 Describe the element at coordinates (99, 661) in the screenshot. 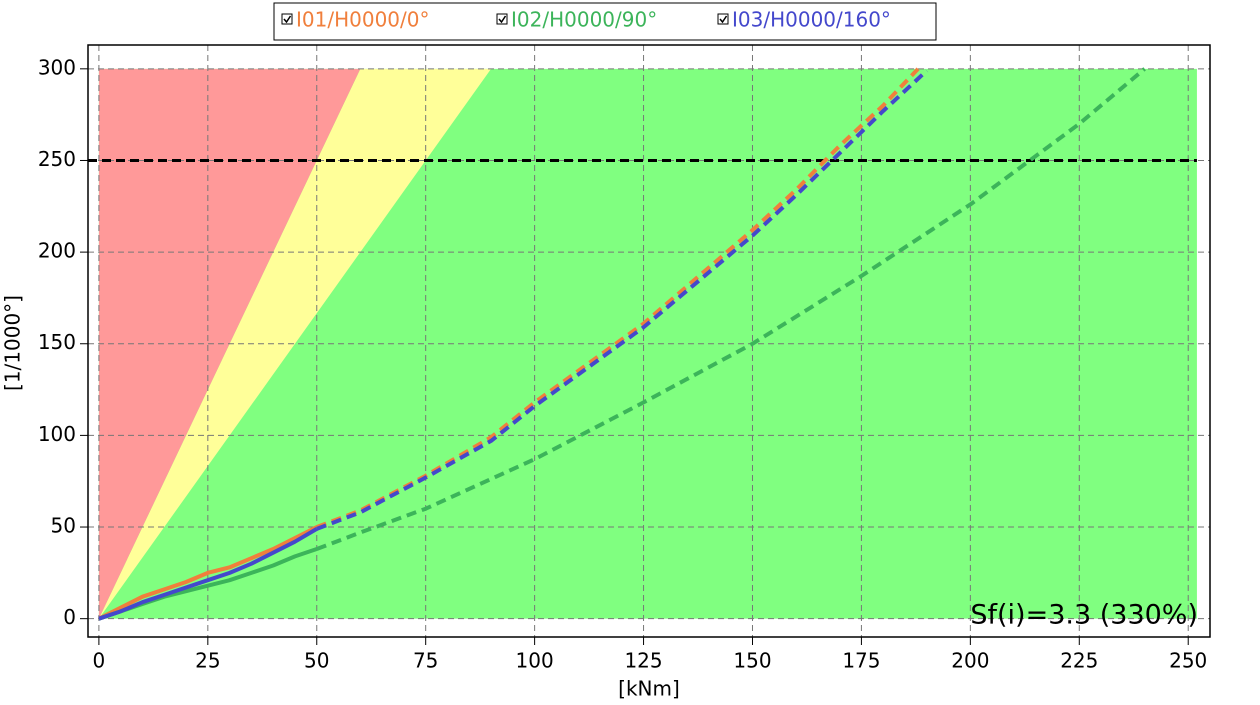

I see `x-tick-label: 0` at that location.